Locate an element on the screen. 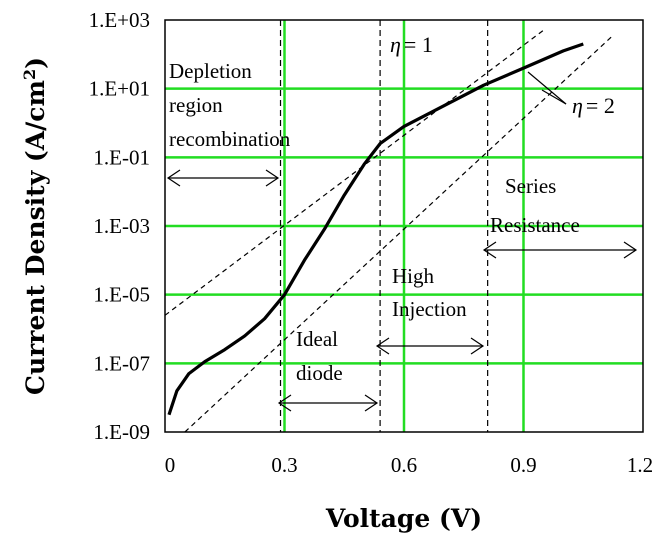 This screenshot has height=543, width=664. x-tick-label: 0.9 is located at coordinates (523, 465).